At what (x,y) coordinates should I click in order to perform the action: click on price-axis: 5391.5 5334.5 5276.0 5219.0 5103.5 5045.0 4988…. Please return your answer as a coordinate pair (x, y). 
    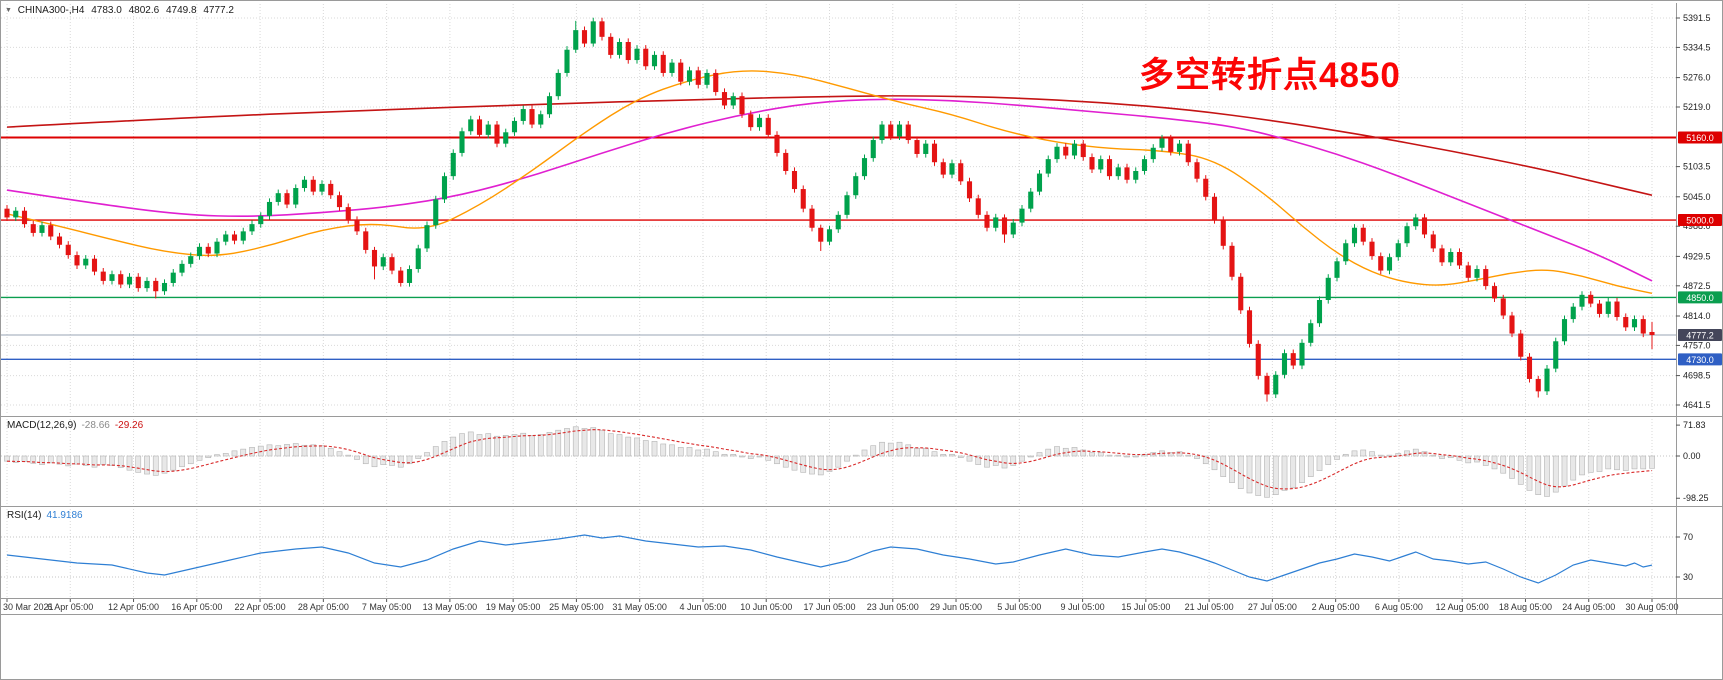
    Looking at the image, I should click on (1699, 211).